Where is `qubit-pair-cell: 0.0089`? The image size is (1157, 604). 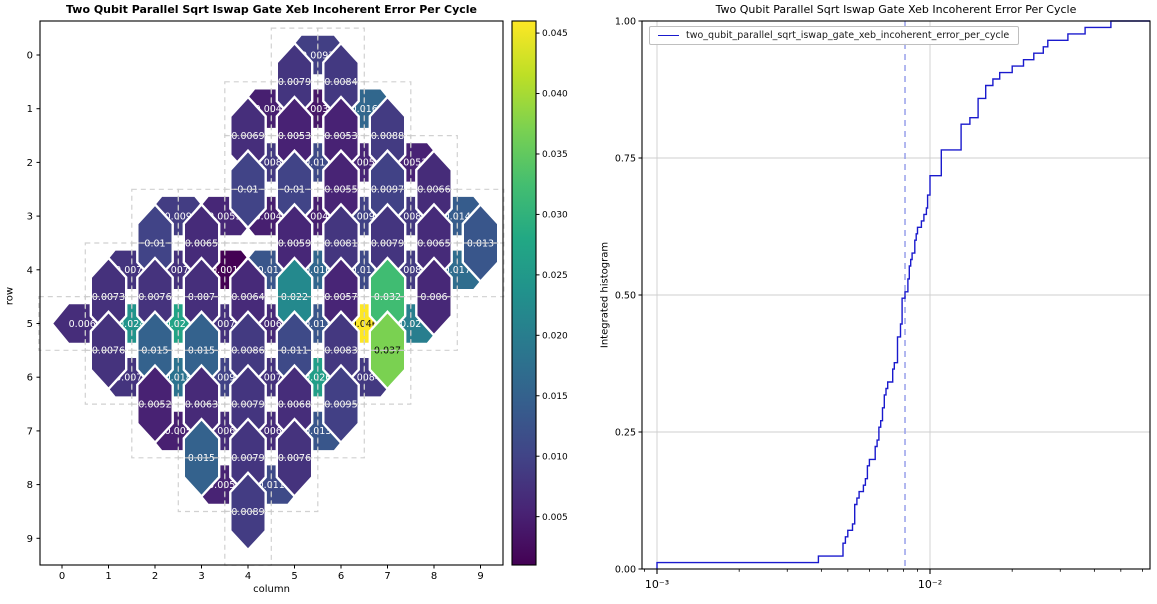 qubit-pair-cell: 0.0089 is located at coordinates (248, 511).